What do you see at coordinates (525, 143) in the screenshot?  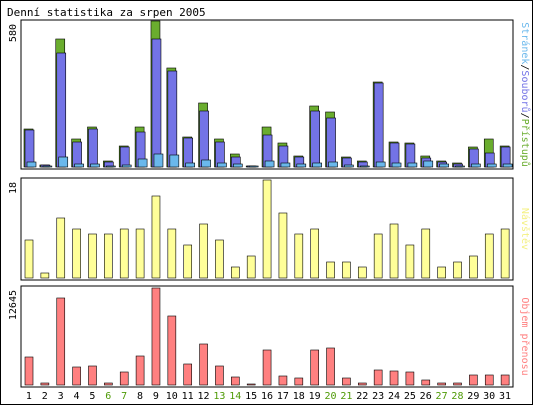 I see `series-side-label-part: Přístupů` at bounding box center [525, 143].